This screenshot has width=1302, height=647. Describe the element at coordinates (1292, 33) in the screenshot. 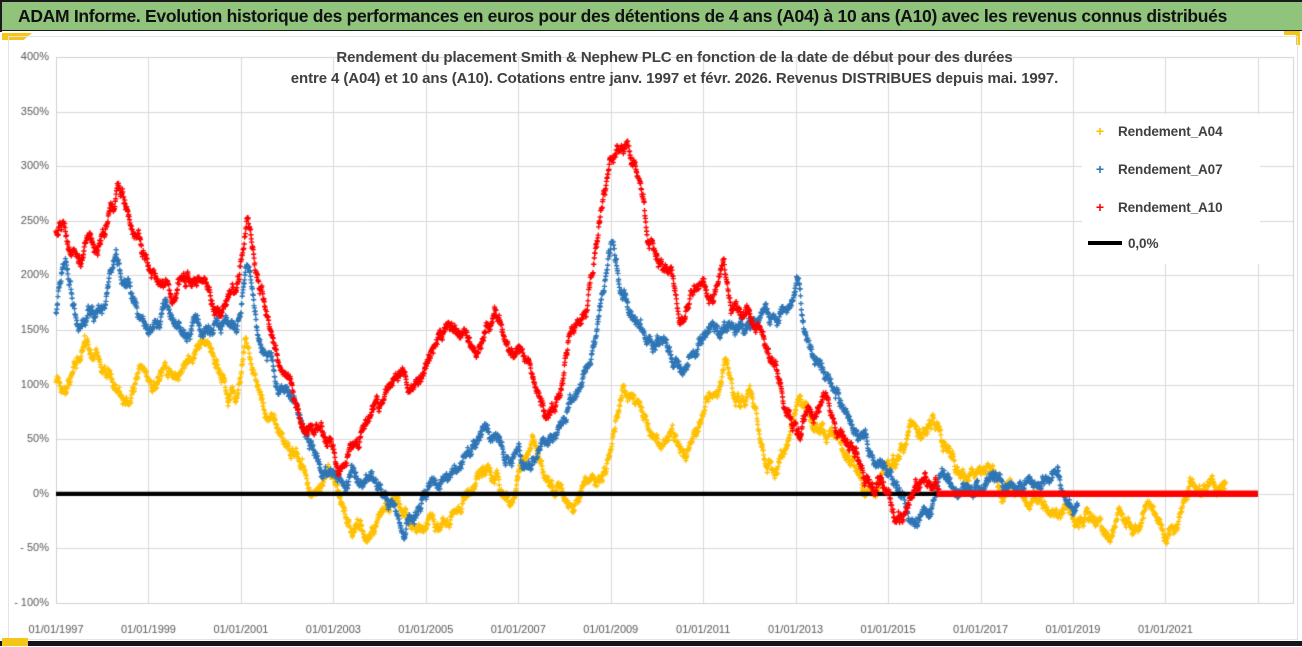

I see `gold-accent-corner-h` at that location.